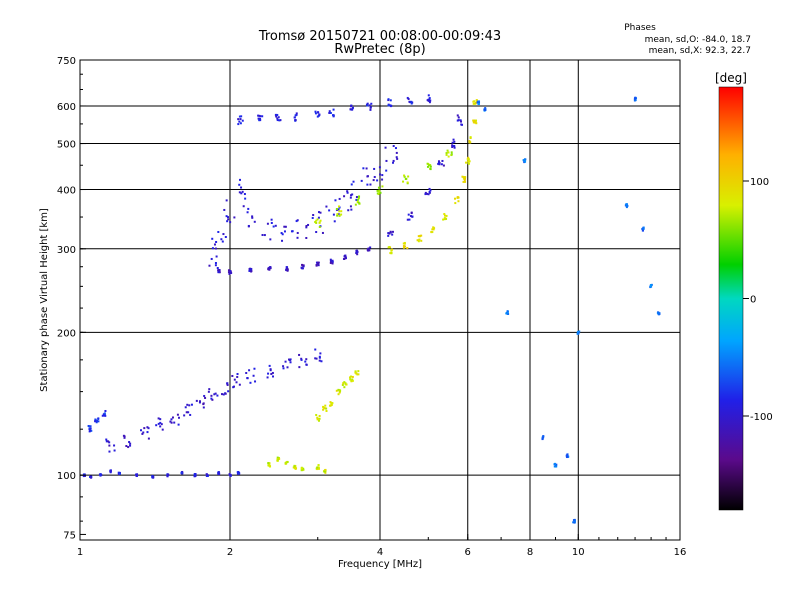 The image size is (800, 600). I want to click on y-tick-label: 75, so click(69, 535).